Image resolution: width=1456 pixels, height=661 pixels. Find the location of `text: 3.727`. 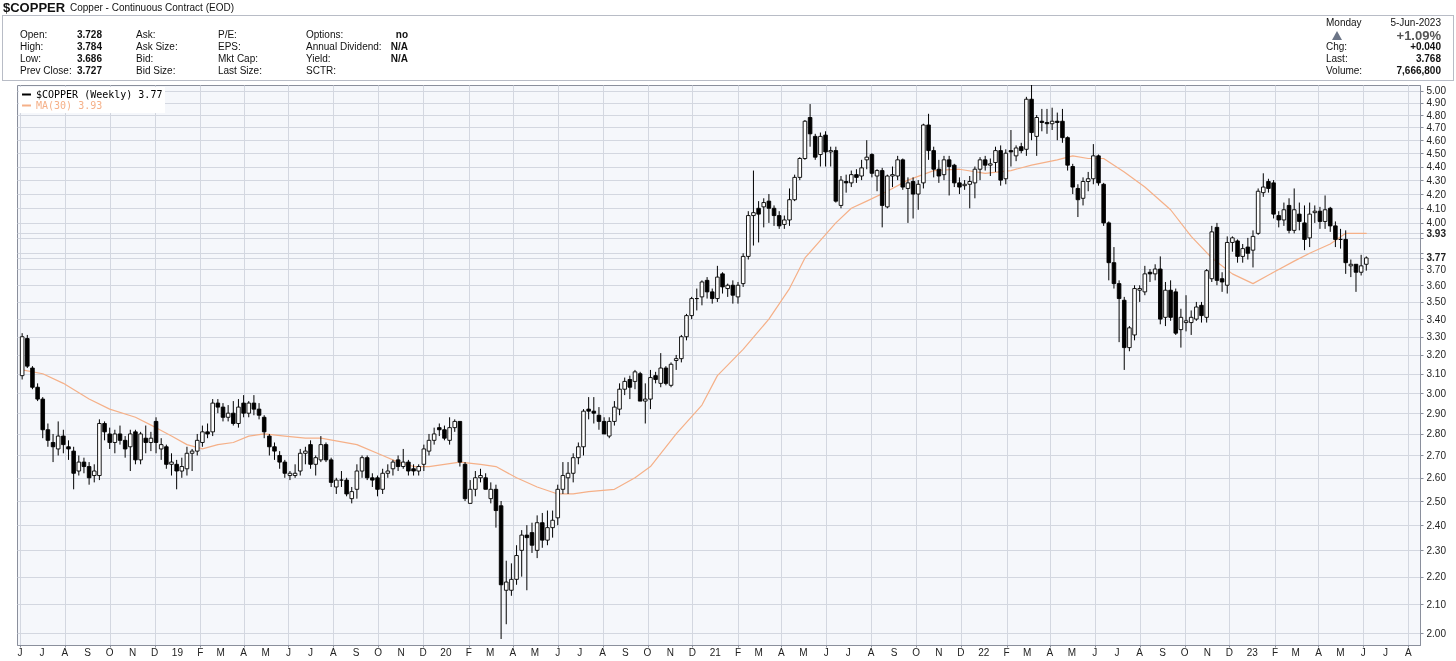

text: 3.727 is located at coordinates (89, 71).